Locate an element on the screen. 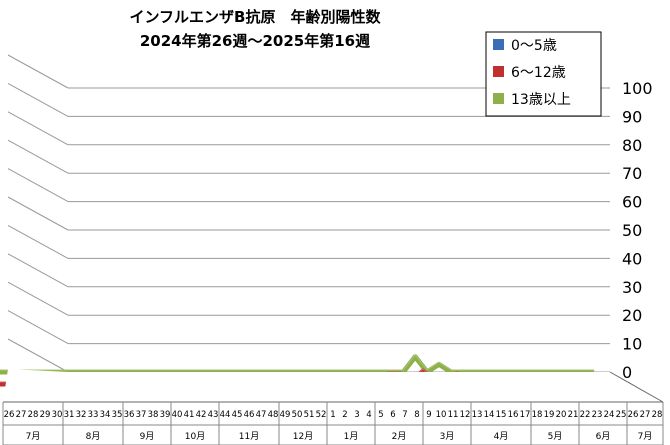 The width and height of the screenshot is (670, 445). x-tick-label-36: 10 is located at coordinates (441, 415).